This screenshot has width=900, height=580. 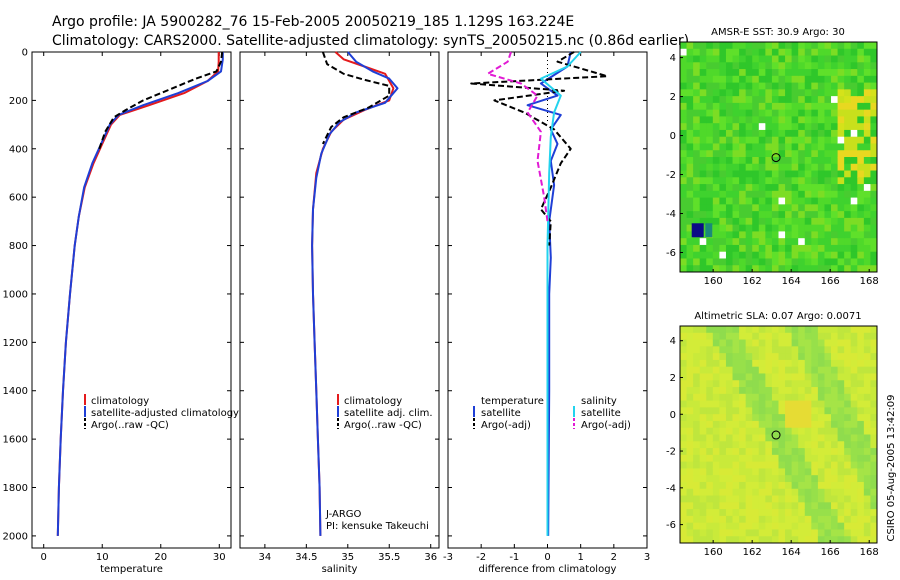 I want to click on sst-map-xtick-label: 166, so click(x=830, y=281).